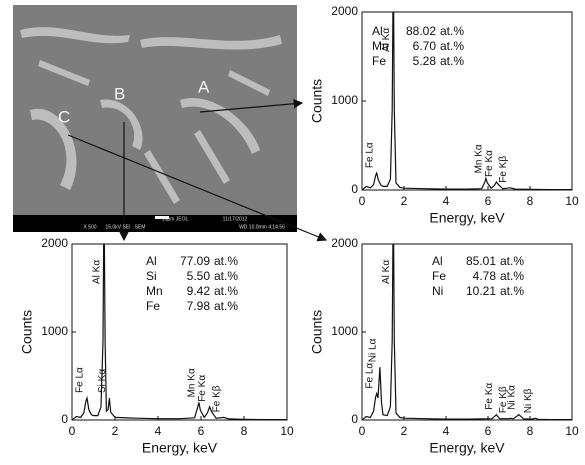 This screenshot has height=465, width=585. Describe the element at coordinates (119, 93) in the screenshot. I see `region-label: B` at that location.